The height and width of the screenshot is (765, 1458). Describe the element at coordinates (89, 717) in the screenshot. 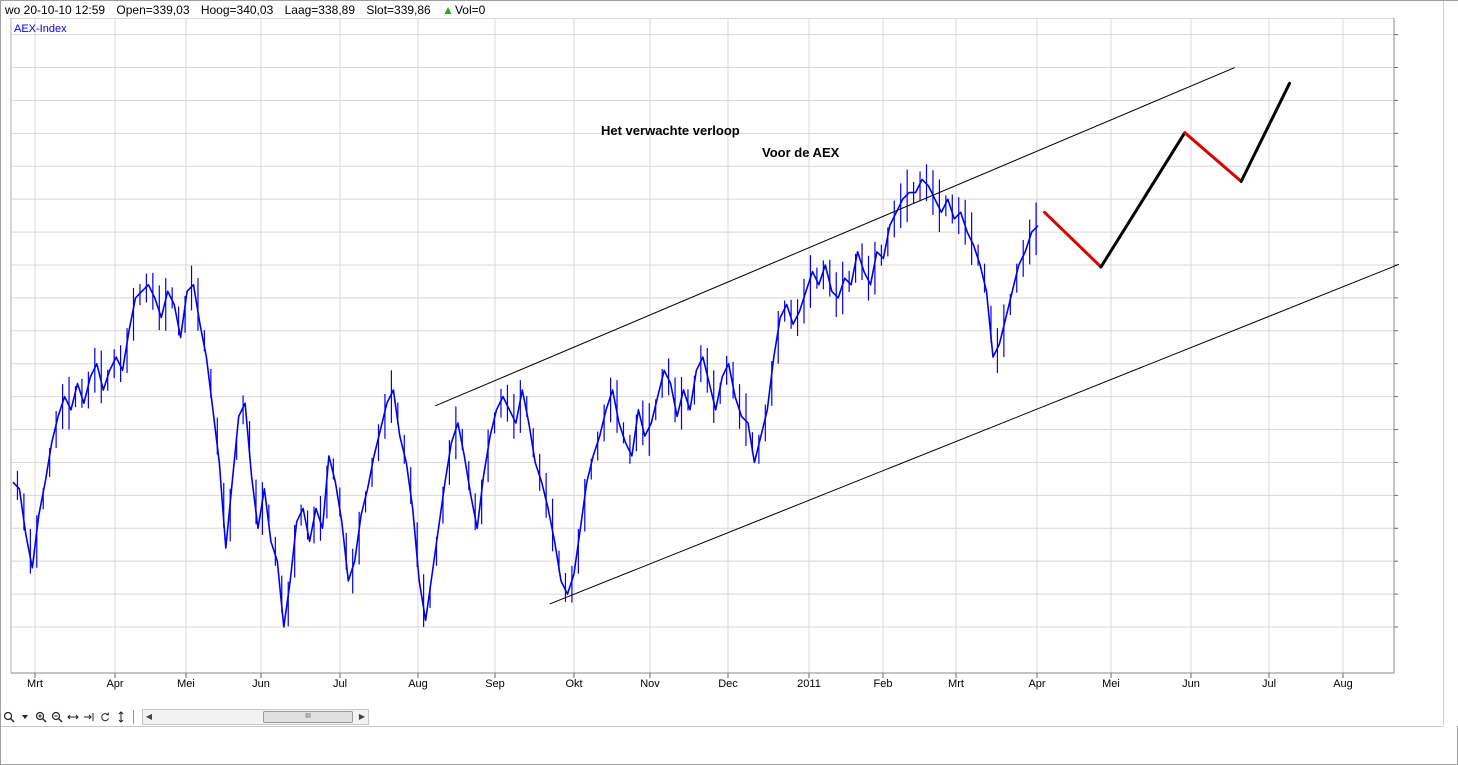

I see `fit-icon` at that location.